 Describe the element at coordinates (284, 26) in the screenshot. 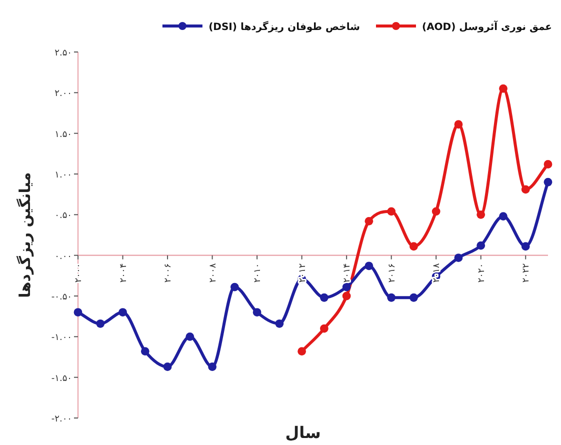

I see `legend-label: شاخص طوفان ریزگردها (DSI)` at that location.